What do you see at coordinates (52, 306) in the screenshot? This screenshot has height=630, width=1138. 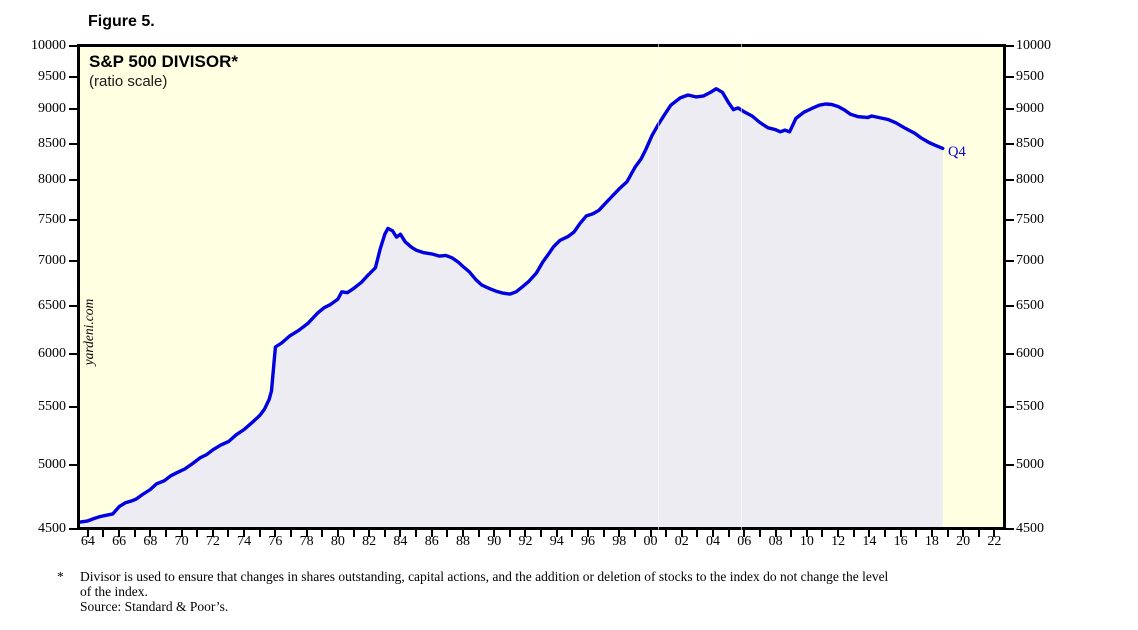 I see `y-axis-label-left: 6500` at bounding box center [52, 306].